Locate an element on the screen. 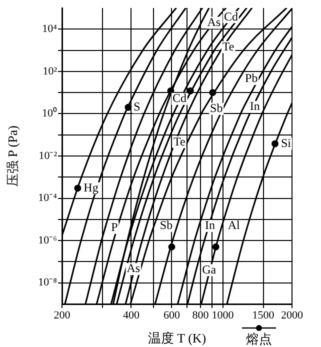 Image resolution: width=321 pixels, height=347 pixels. y-tick-label: 10⁻⁶ is located at coordinates (48, 240).